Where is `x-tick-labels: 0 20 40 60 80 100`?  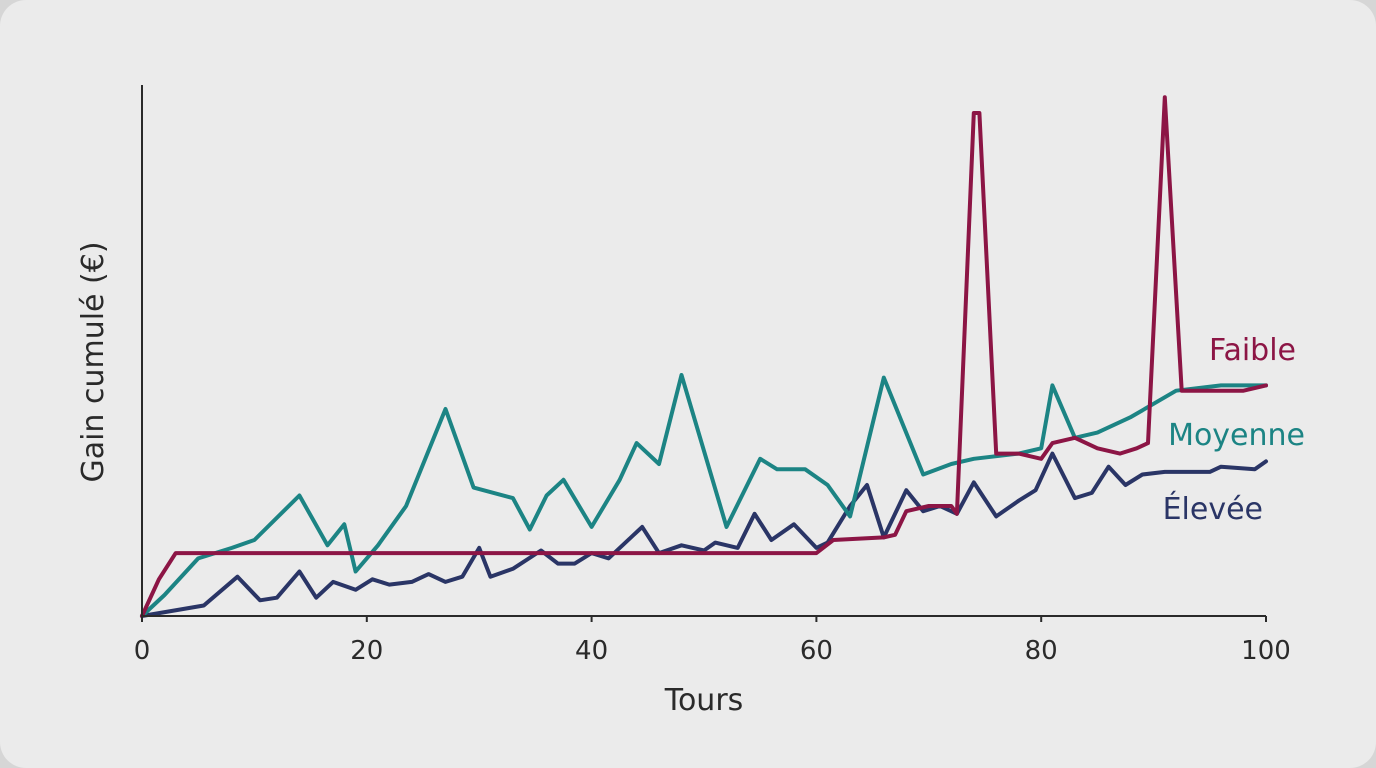
x-tick-labels: 0 20 40 60 80 100 is located at coordinates (712, 641).